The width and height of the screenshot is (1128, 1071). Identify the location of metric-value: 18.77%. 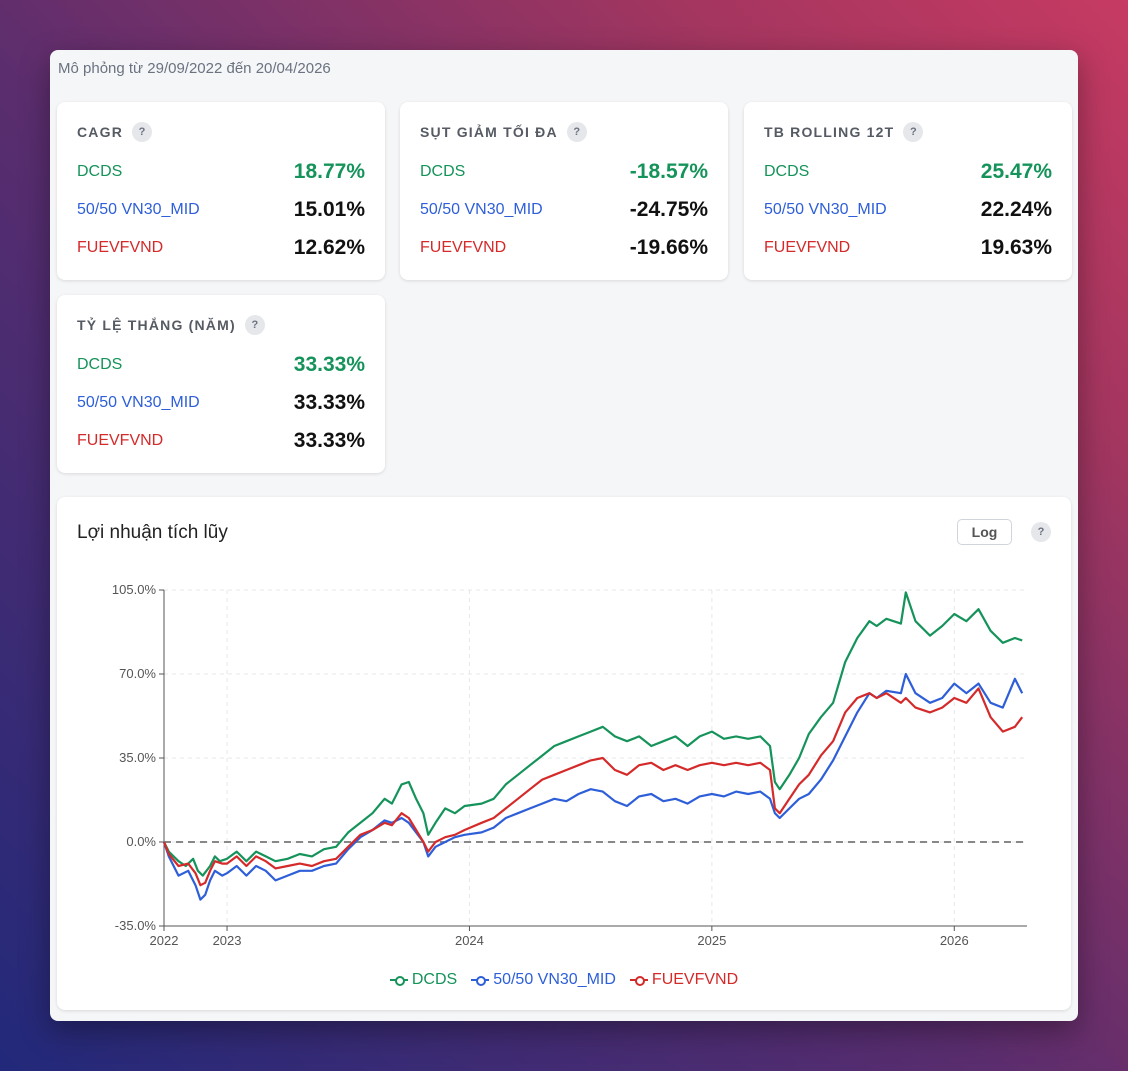
(329, 171).